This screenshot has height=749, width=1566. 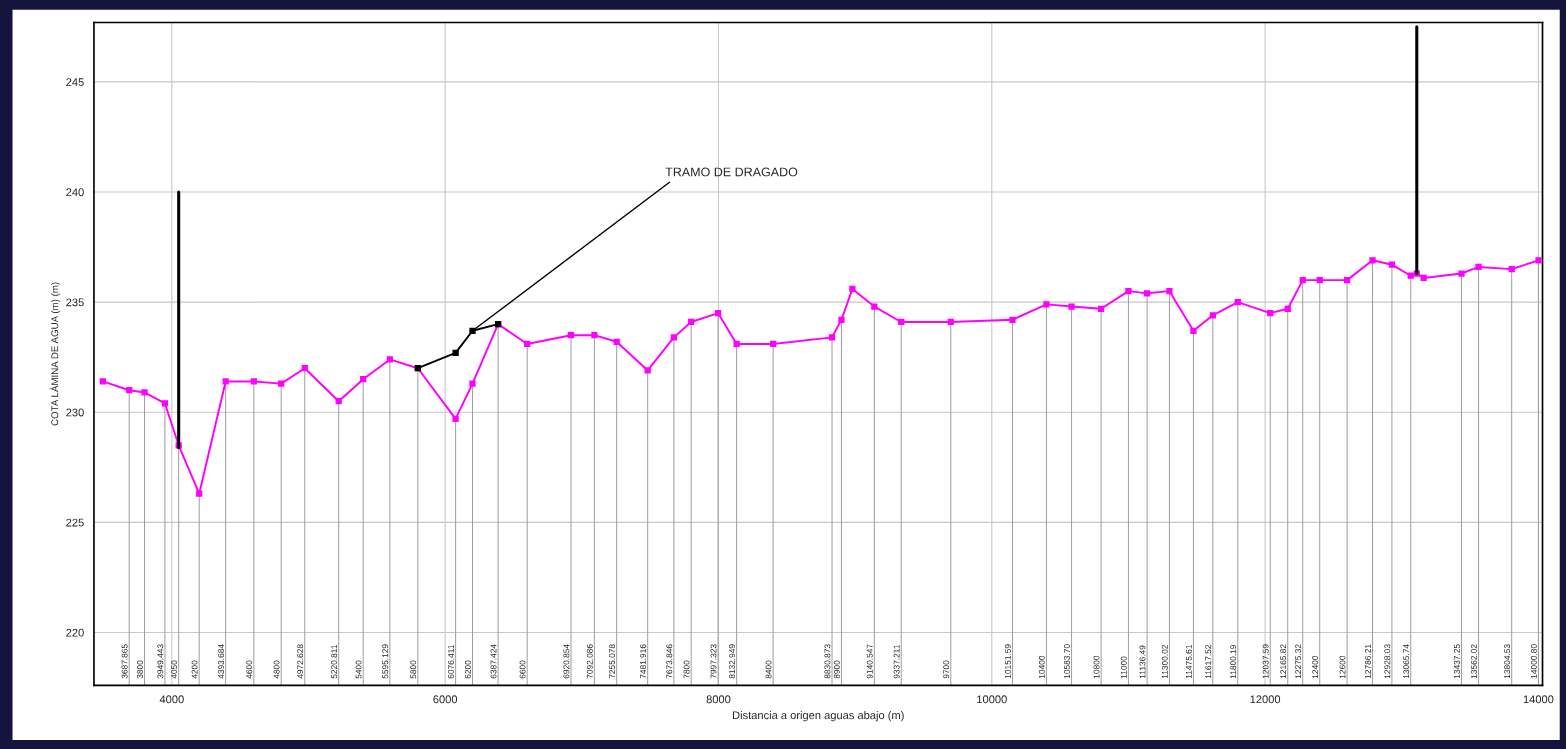 What do you see at coordinates (75, 302) in the screenshot?
I see `y-tick-label: 235` at bounding box center [75, 302].